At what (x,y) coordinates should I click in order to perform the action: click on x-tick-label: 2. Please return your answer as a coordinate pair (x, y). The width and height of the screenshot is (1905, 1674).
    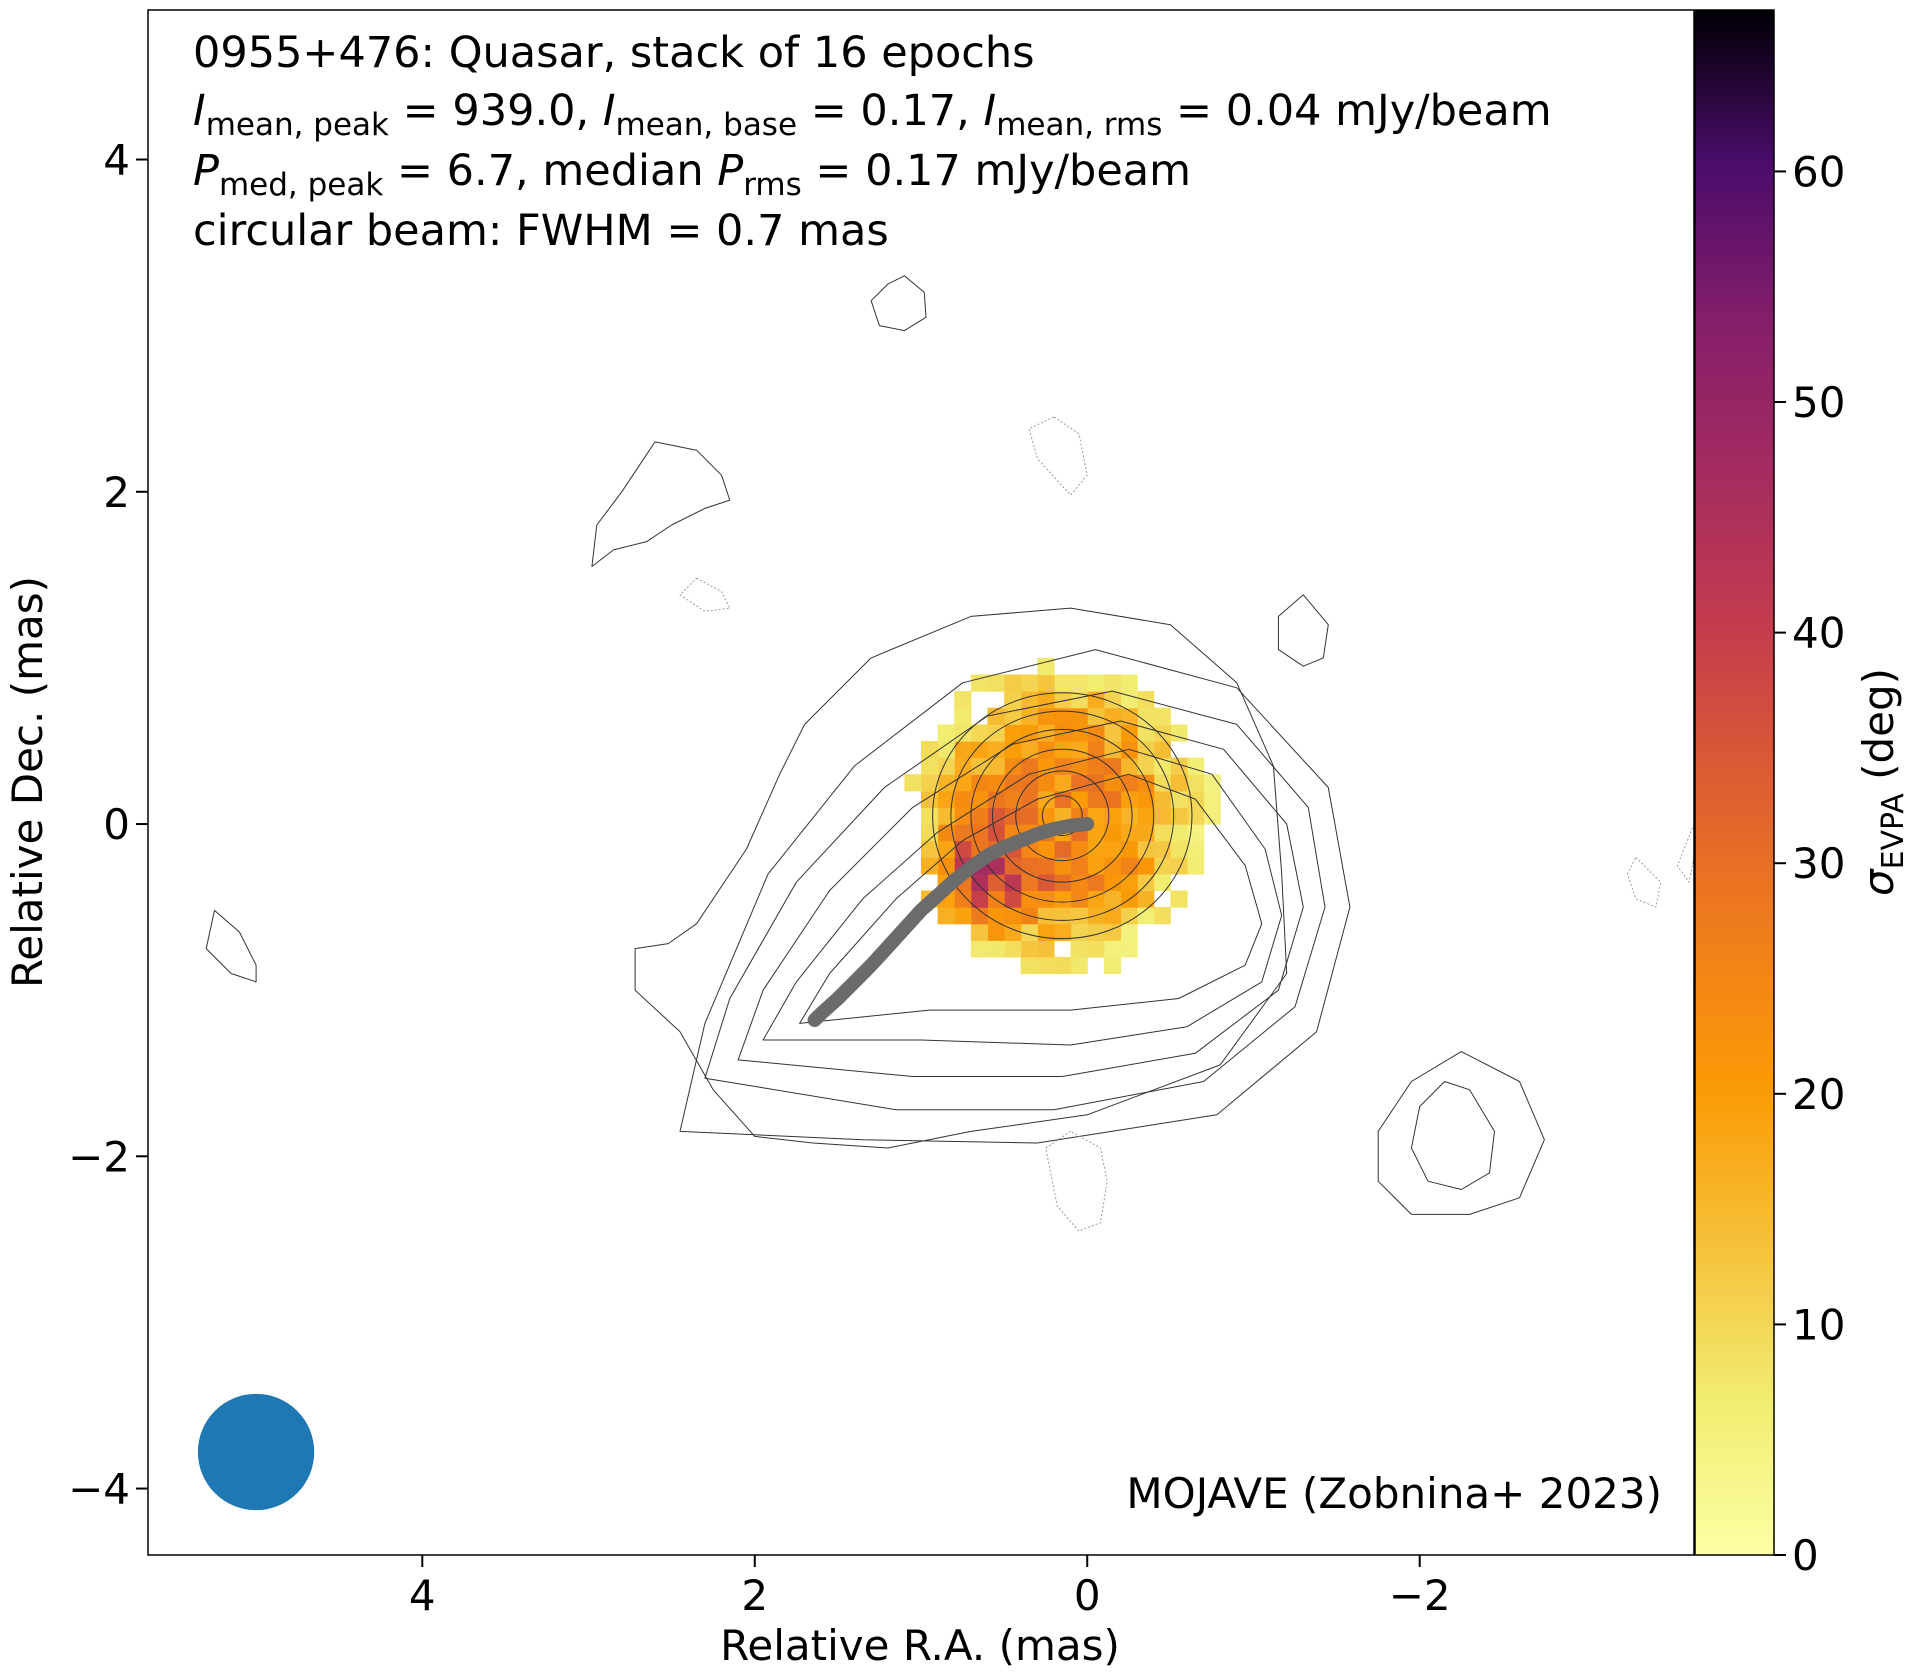
    Looking at the image, I should click on (754, 1595).